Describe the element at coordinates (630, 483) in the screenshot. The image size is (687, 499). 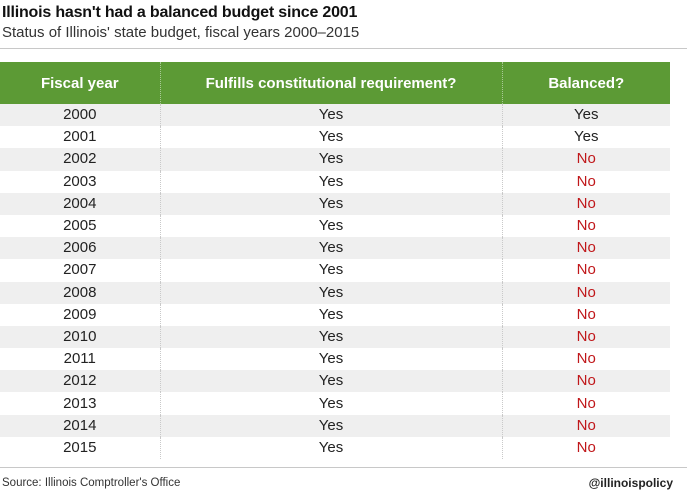
I see `social-handle: @illinoispolicy` at that location.